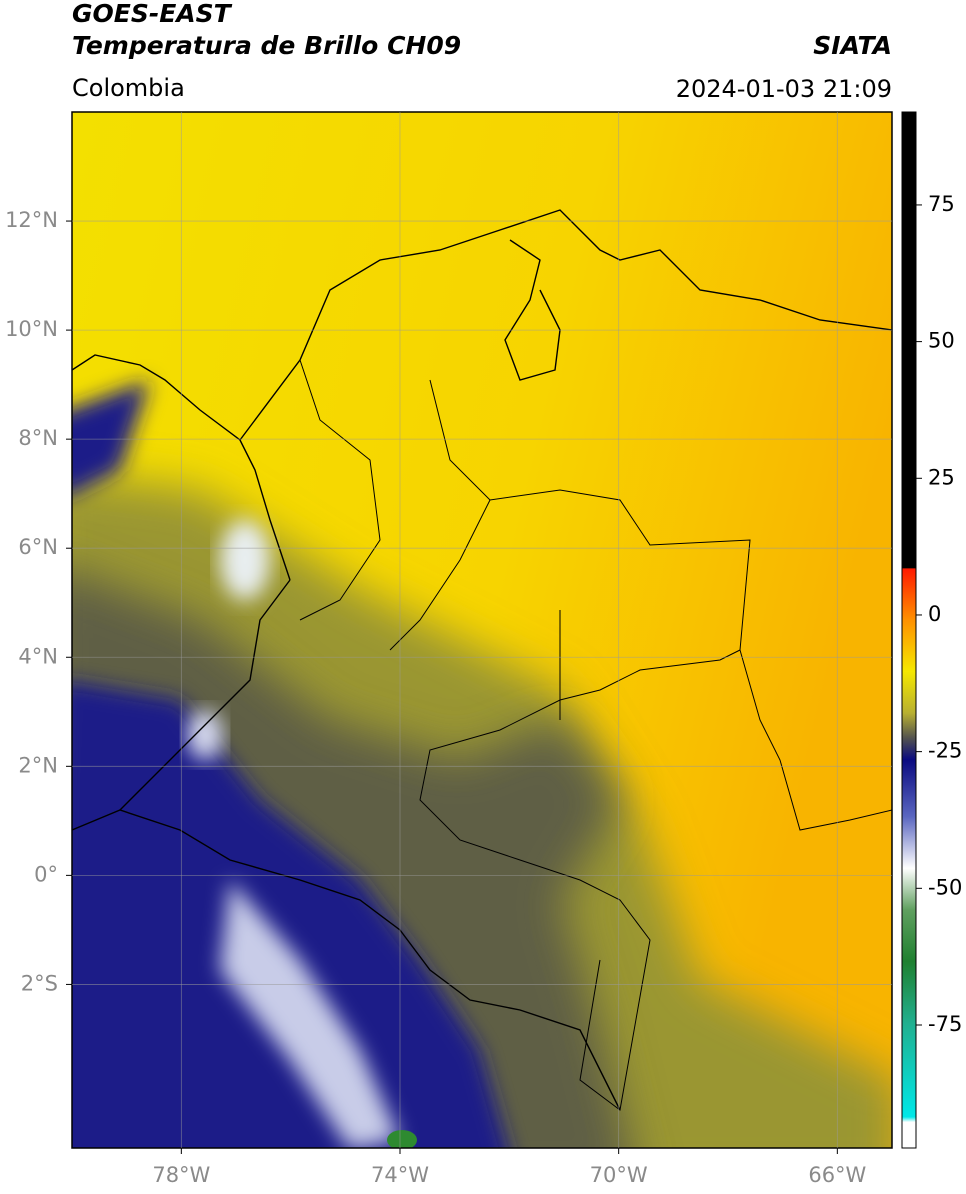 Image resolution: width=966 pixels, height=1194 pixels. I want to click on cloud-green, so click(402, 1139).